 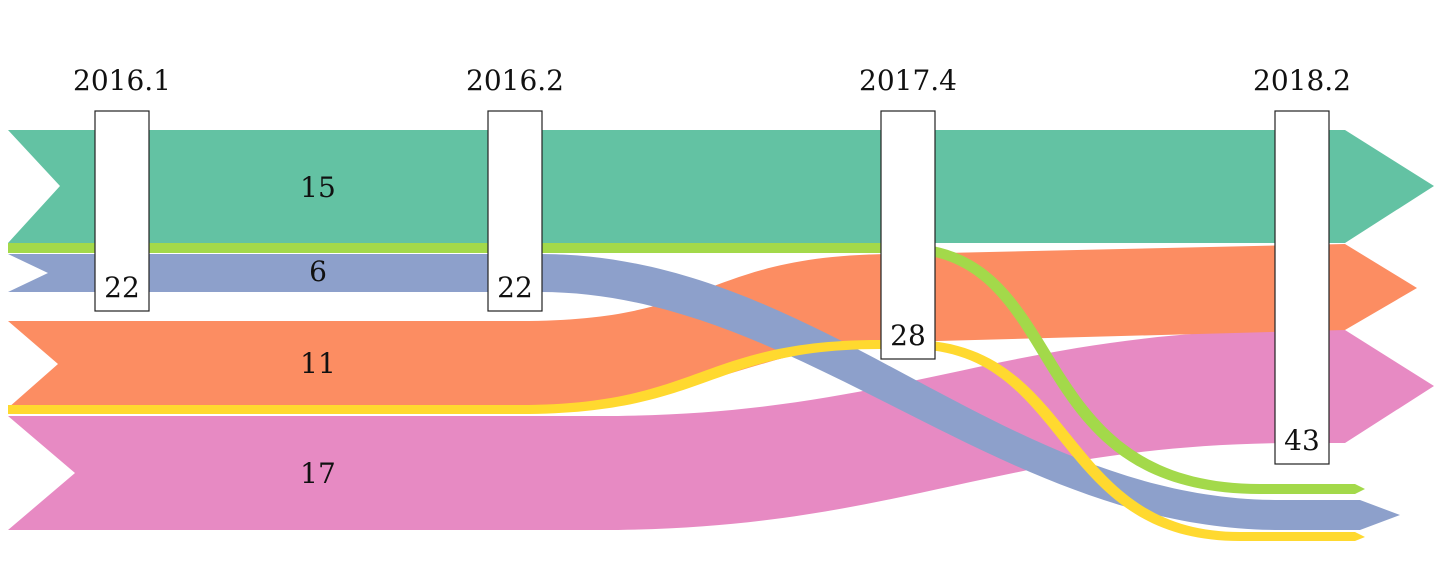 What do you see at coordinates (122, 80) in the screenshot?
I see `stage-label-2016-1: 2016.1` at bounding box center [122, 80].